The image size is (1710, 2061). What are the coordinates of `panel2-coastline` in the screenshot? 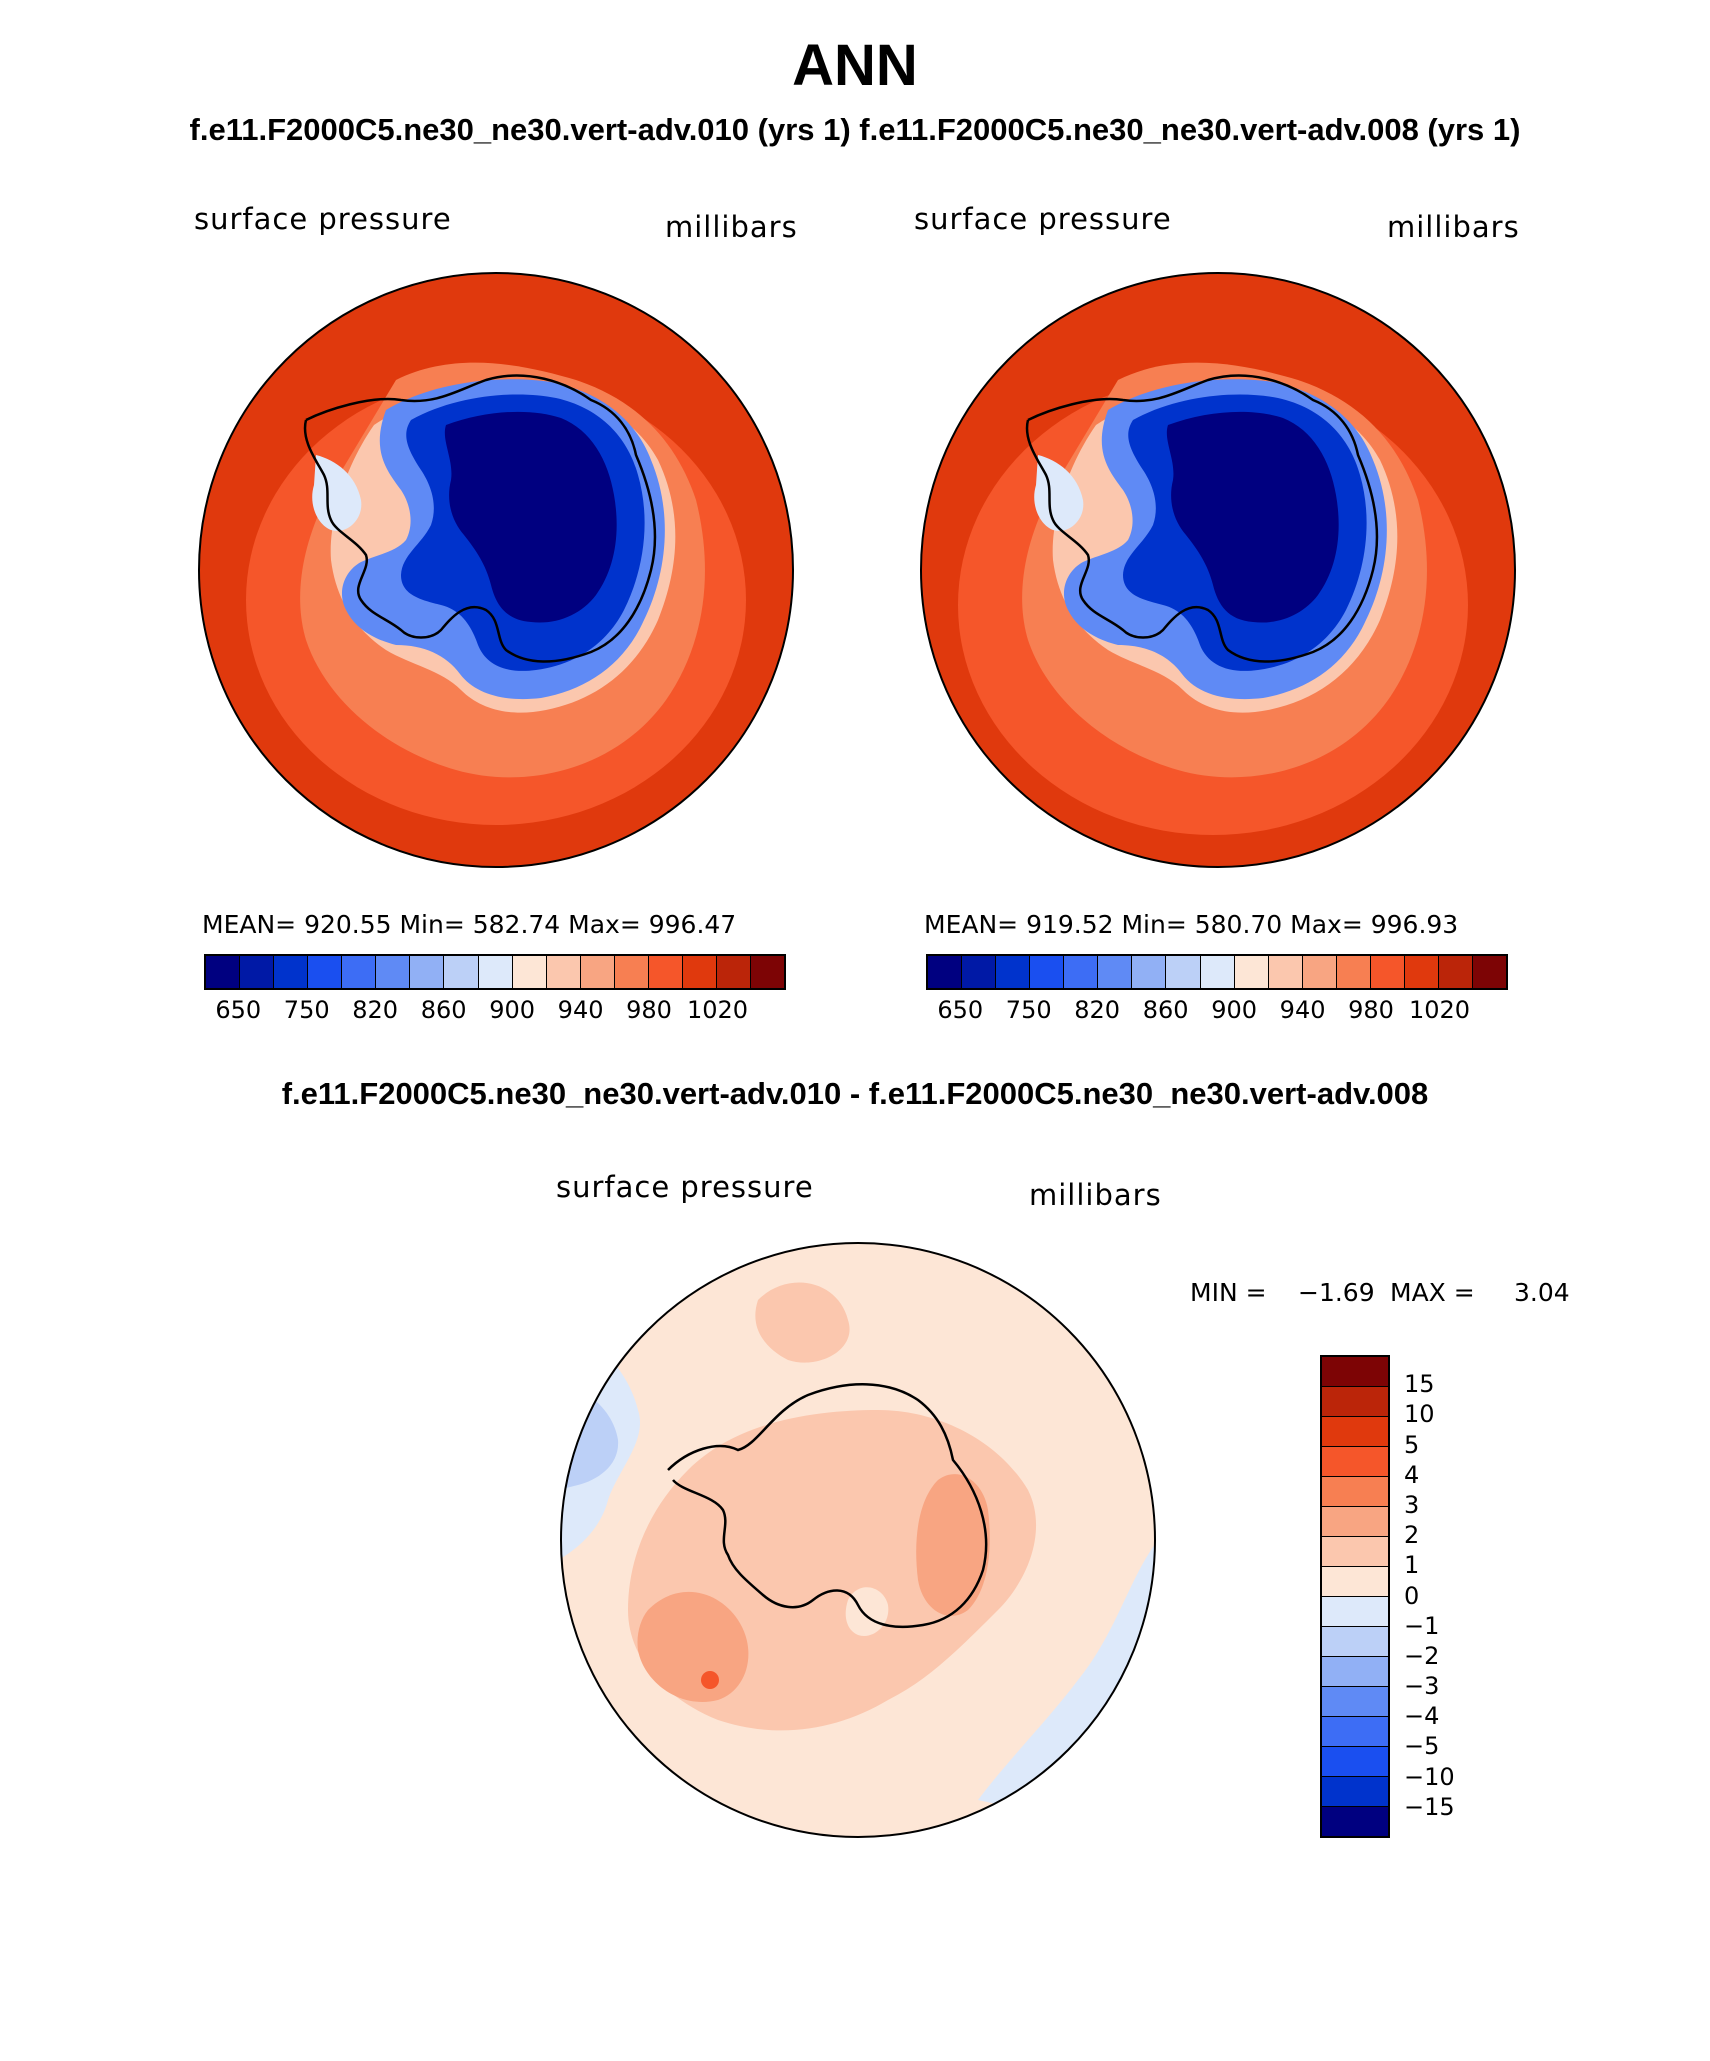 It's located at (1202, 518).